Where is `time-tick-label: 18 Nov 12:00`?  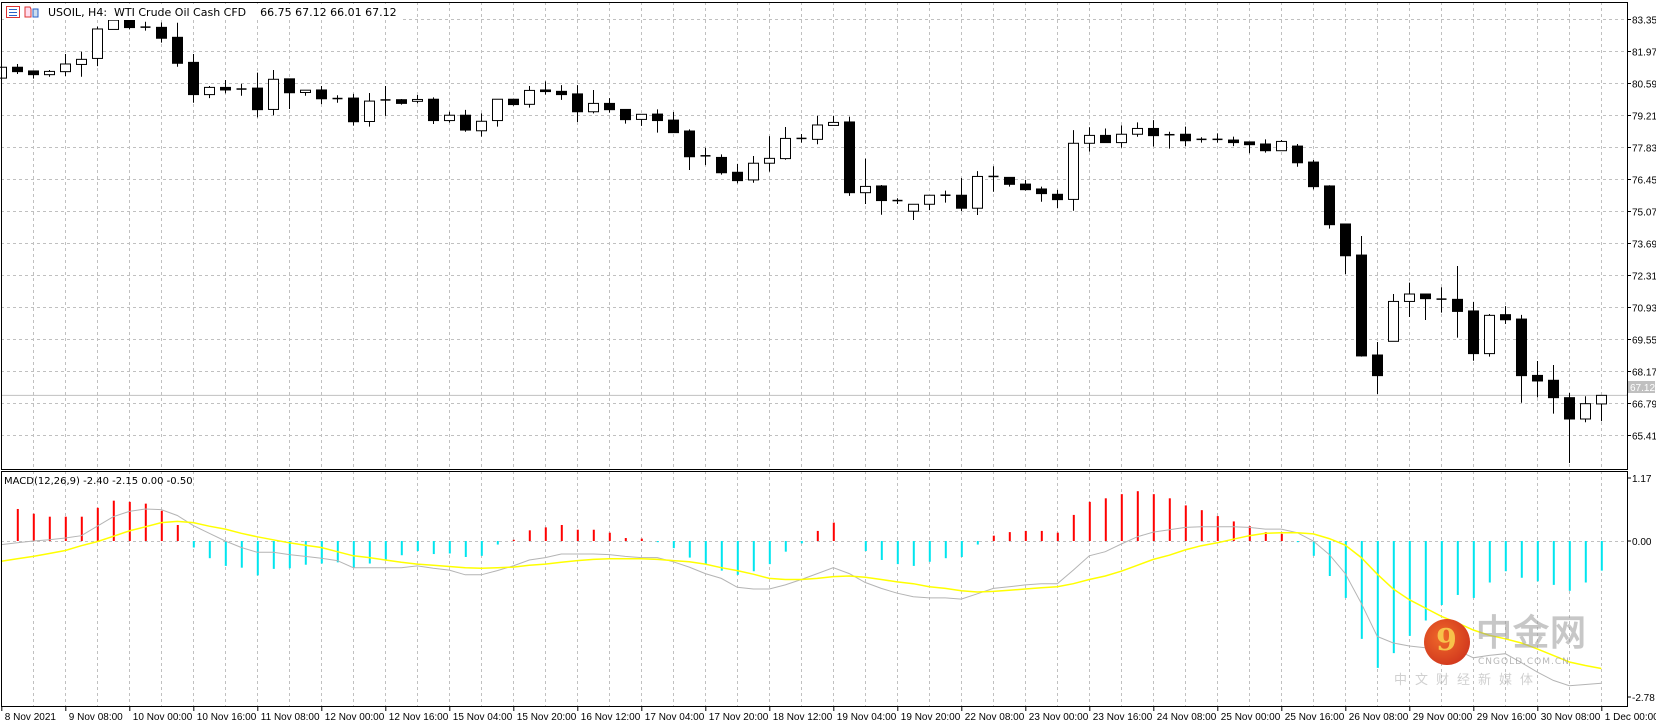 time-tick-label: 18 Nov 12:00 is located at coordinates (803, 717).